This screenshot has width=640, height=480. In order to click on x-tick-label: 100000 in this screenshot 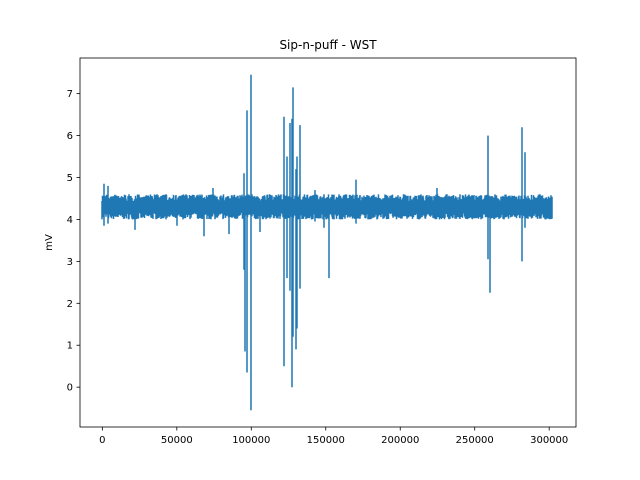, I will do `click(251, 440)`.